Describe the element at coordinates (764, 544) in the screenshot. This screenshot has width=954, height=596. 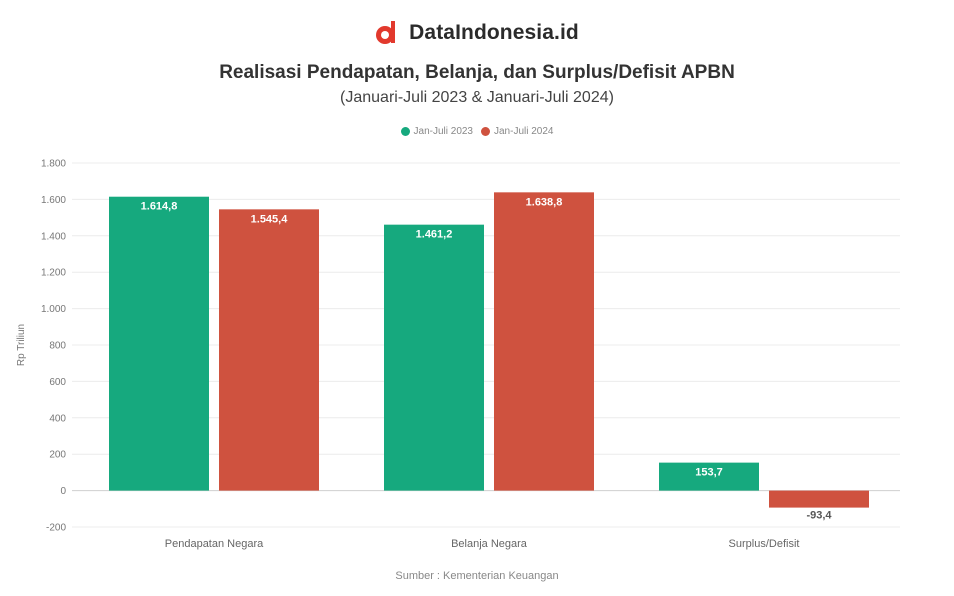
I see `x-category-label: Surplus/Defisit` at that location.